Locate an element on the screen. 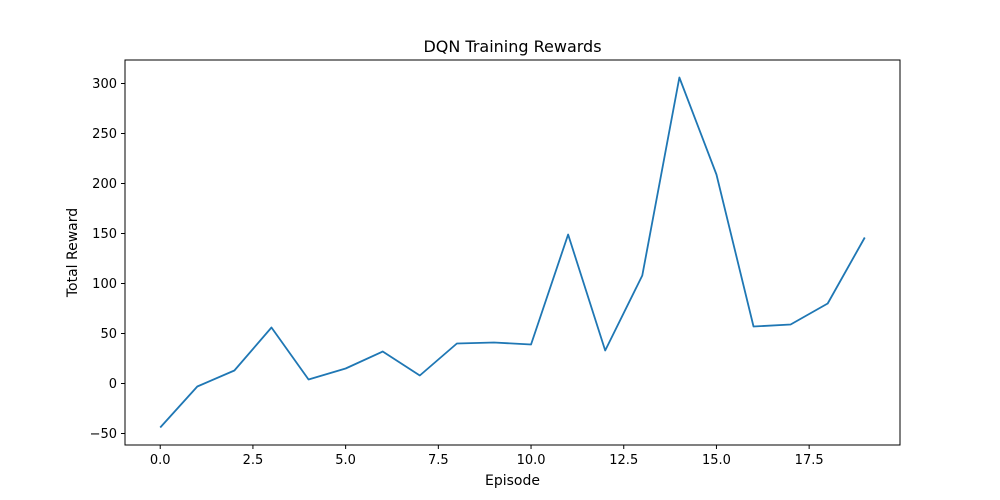  x-tick-label: 7.5 is located at coordinates (438, 460).